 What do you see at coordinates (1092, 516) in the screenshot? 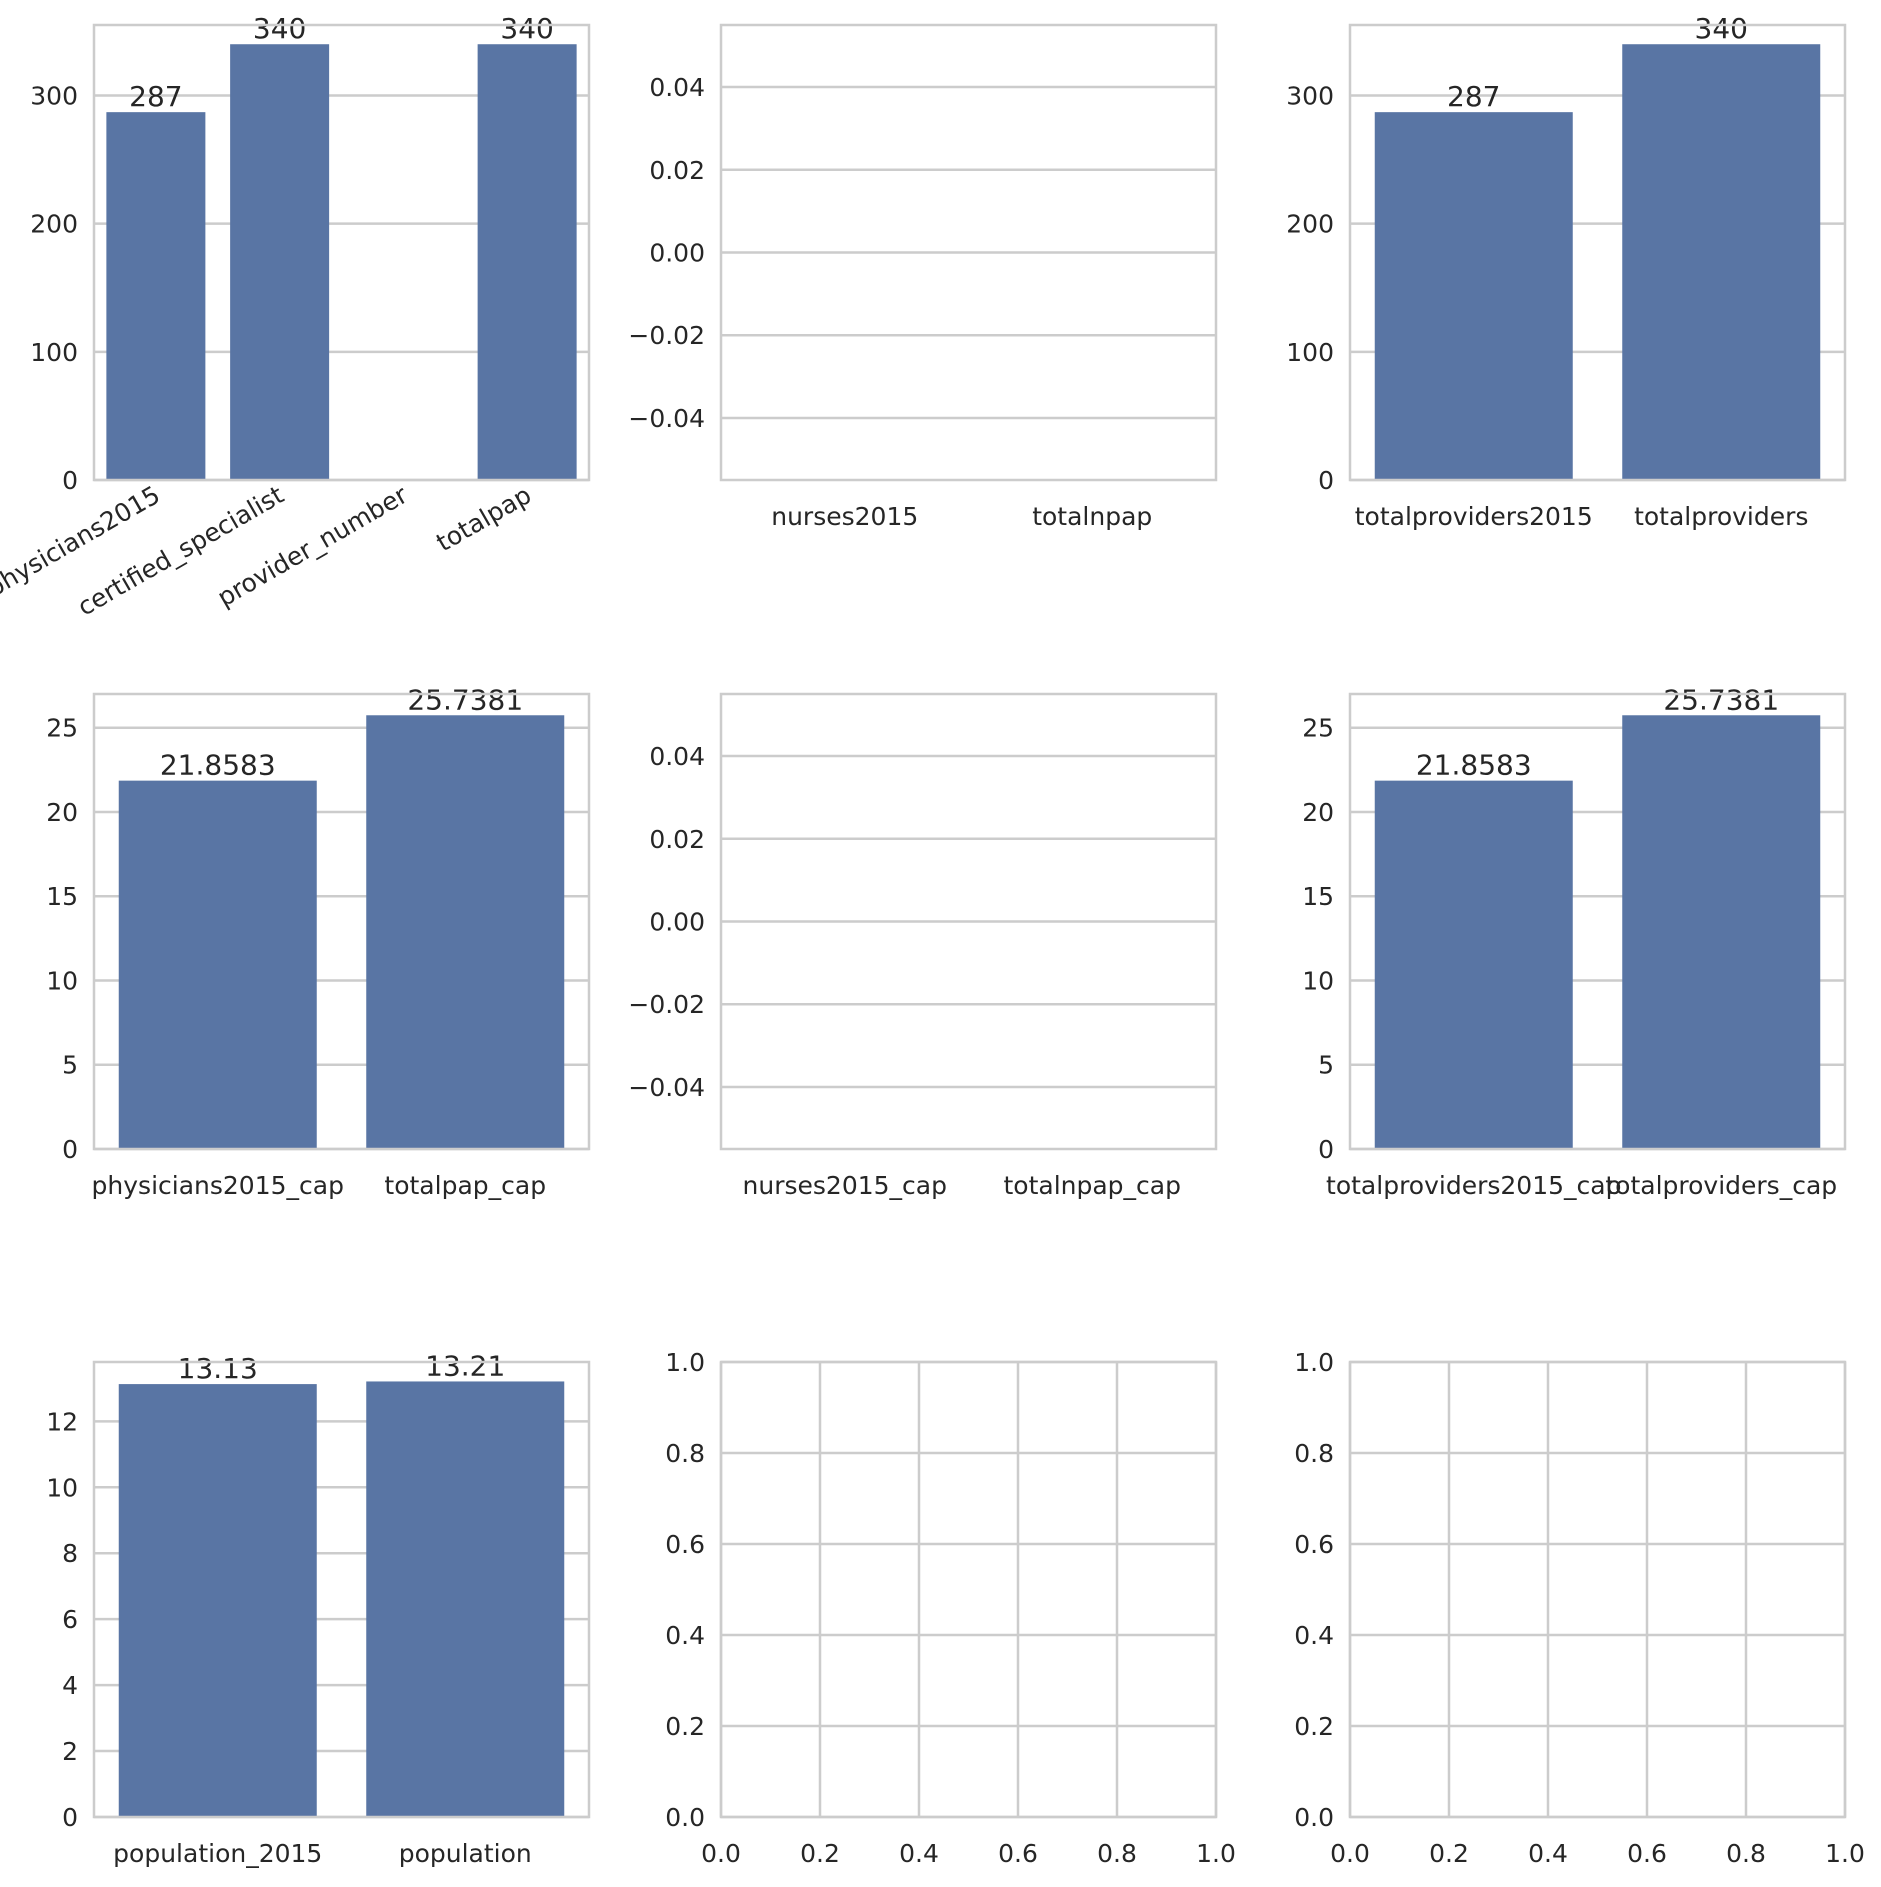
I see `x-tick-label: totalnpap` at bounding box center [1092, 516].